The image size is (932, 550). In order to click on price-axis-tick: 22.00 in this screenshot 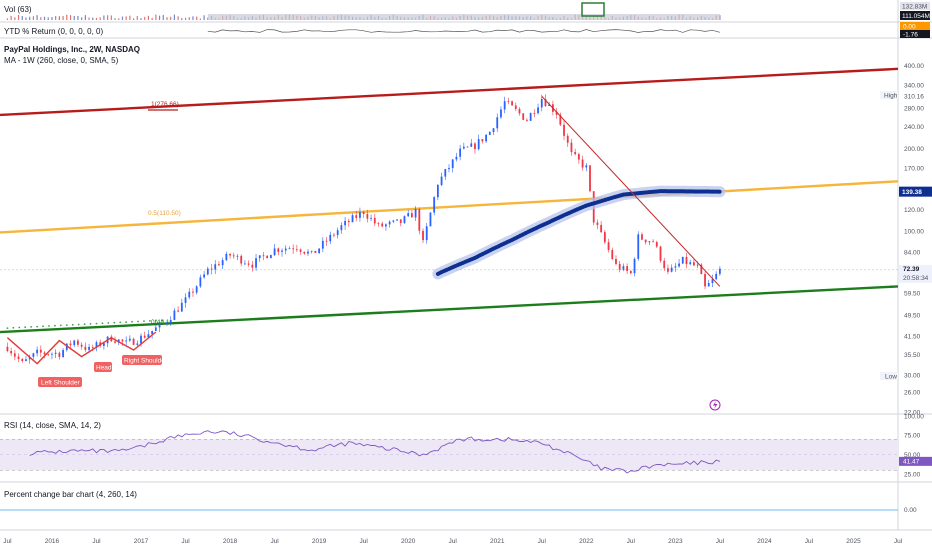, I will do `click(912, 412)`.